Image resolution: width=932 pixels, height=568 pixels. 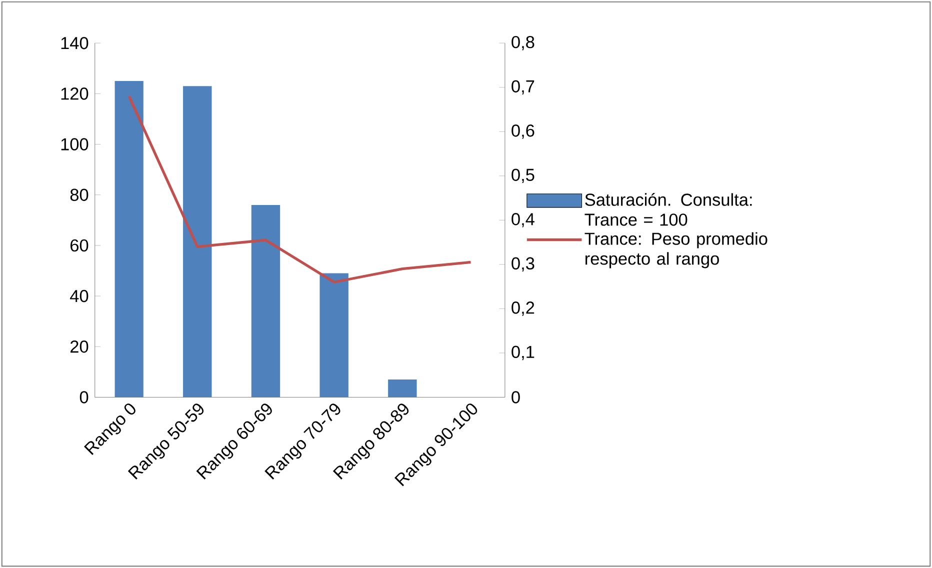 I want to click on y-tick-label: 140, so click(x=74, y=43).